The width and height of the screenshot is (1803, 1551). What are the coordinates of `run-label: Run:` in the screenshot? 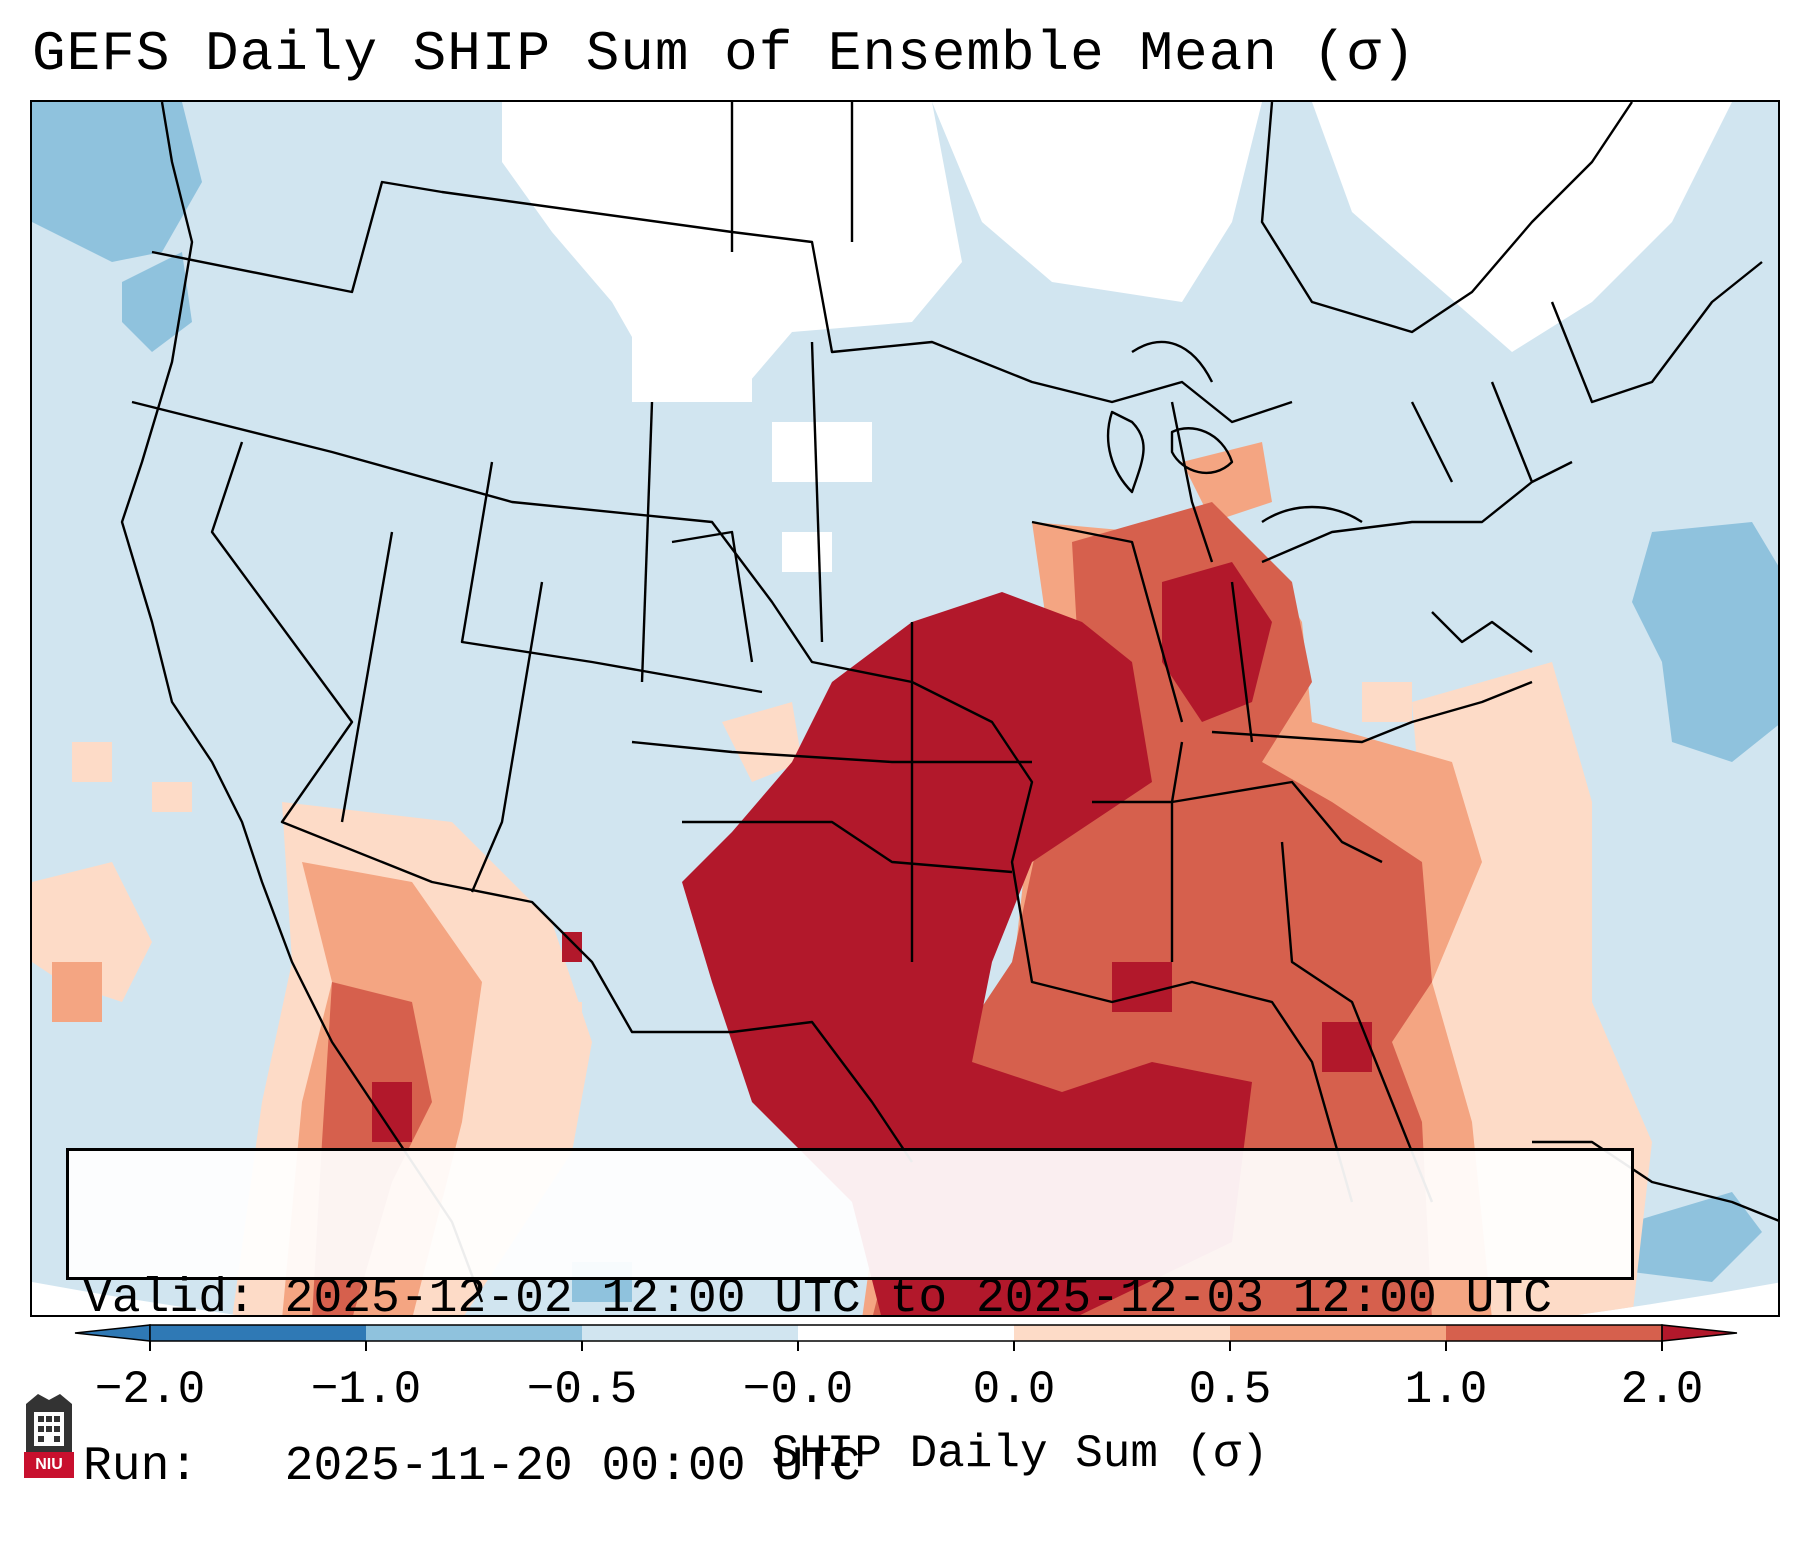 It's located at (141, 1467).